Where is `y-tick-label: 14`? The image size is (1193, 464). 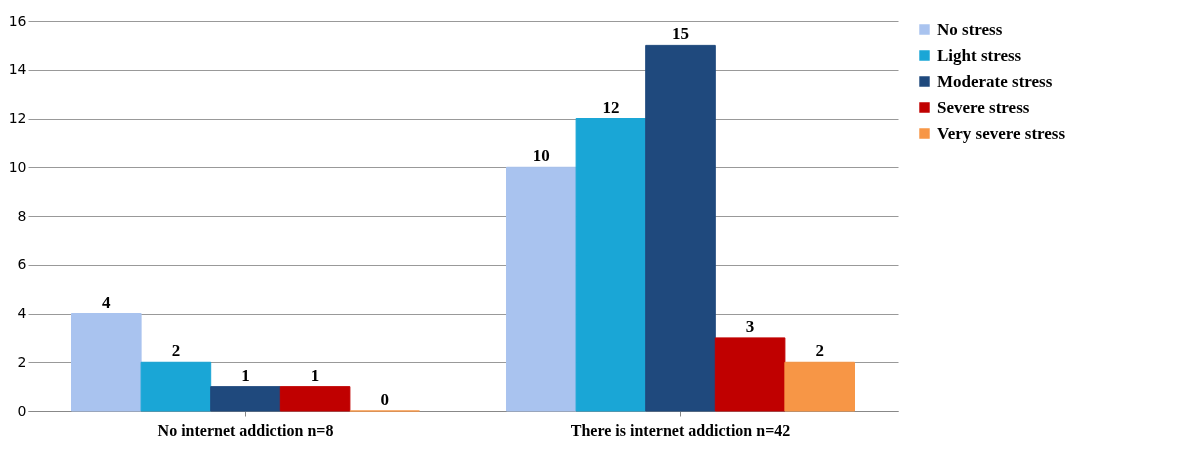
y-tick-label: 14 is located at coordinates (17, 69).